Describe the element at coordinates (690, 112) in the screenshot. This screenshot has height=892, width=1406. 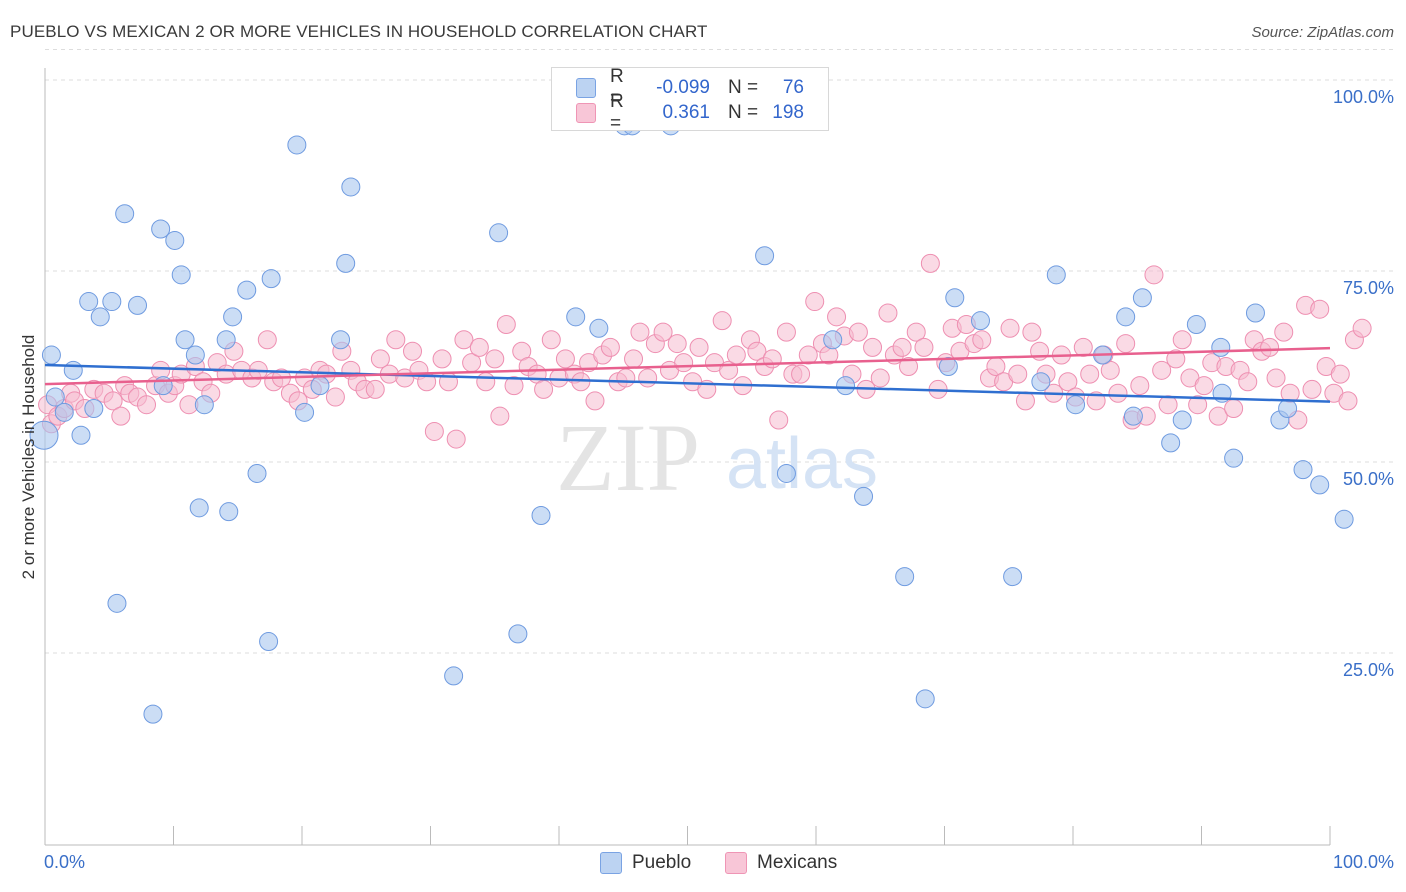
I see `legend-row-mexicans: R = 0.361 N = 198` at that location.